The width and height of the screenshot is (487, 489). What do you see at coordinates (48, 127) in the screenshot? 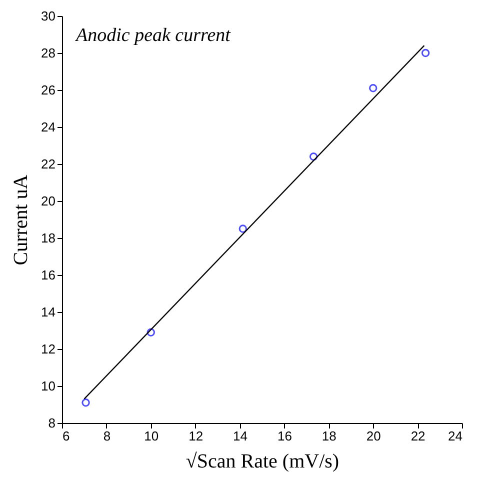
I see `y-tick-label: 24` at bounding box center [48, 127].